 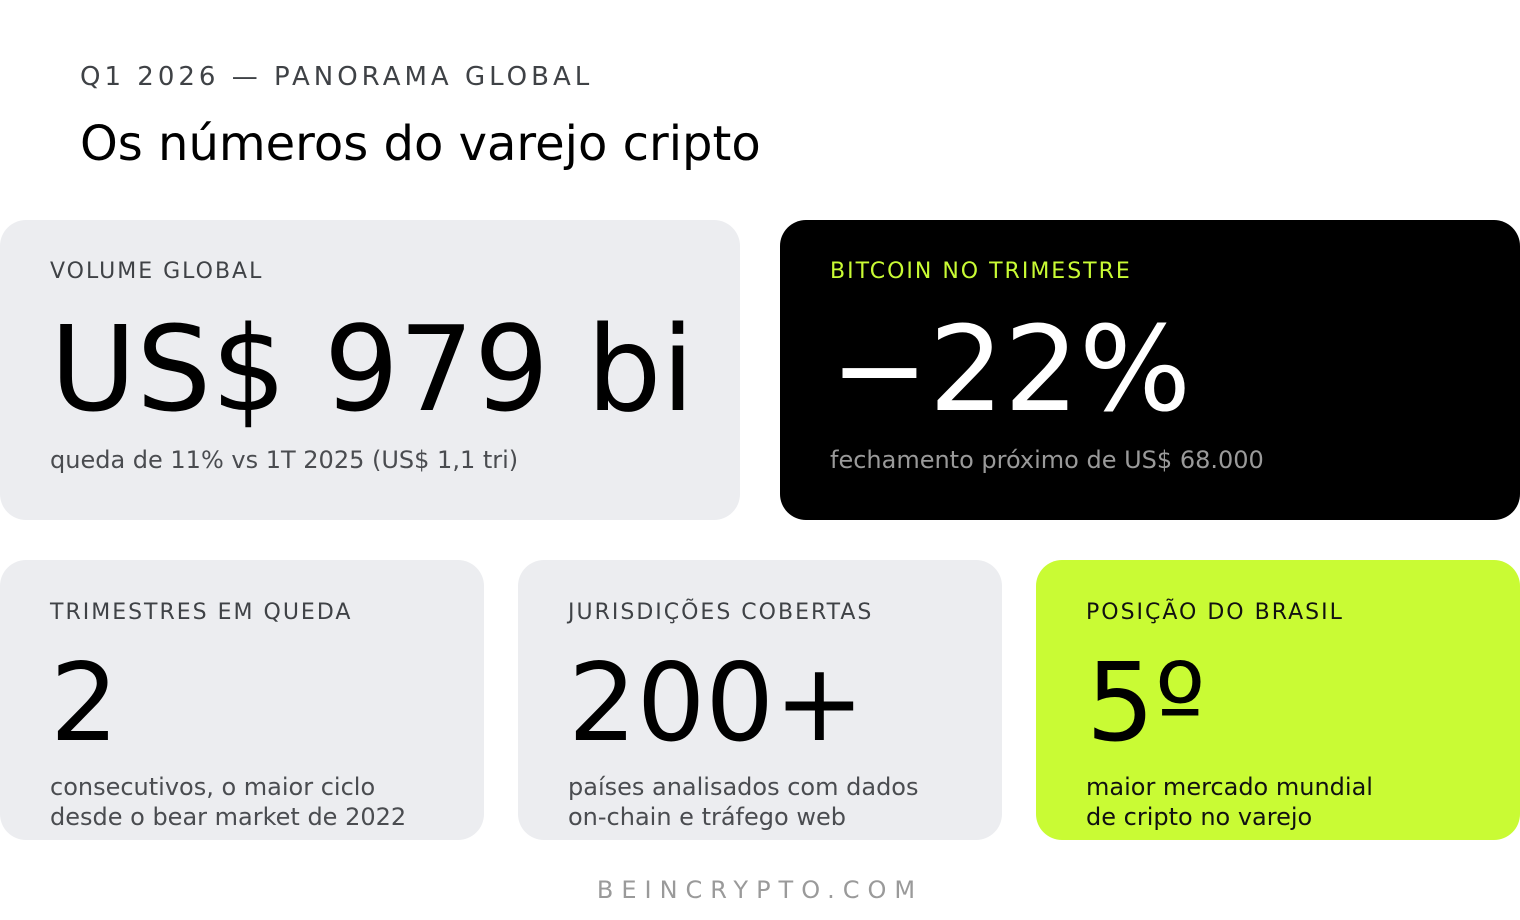 What do you see at coordinates (420, 144) in the screenshot?
I see `page-title: Os números do varejo cripto` at bounding box center [420, 144].